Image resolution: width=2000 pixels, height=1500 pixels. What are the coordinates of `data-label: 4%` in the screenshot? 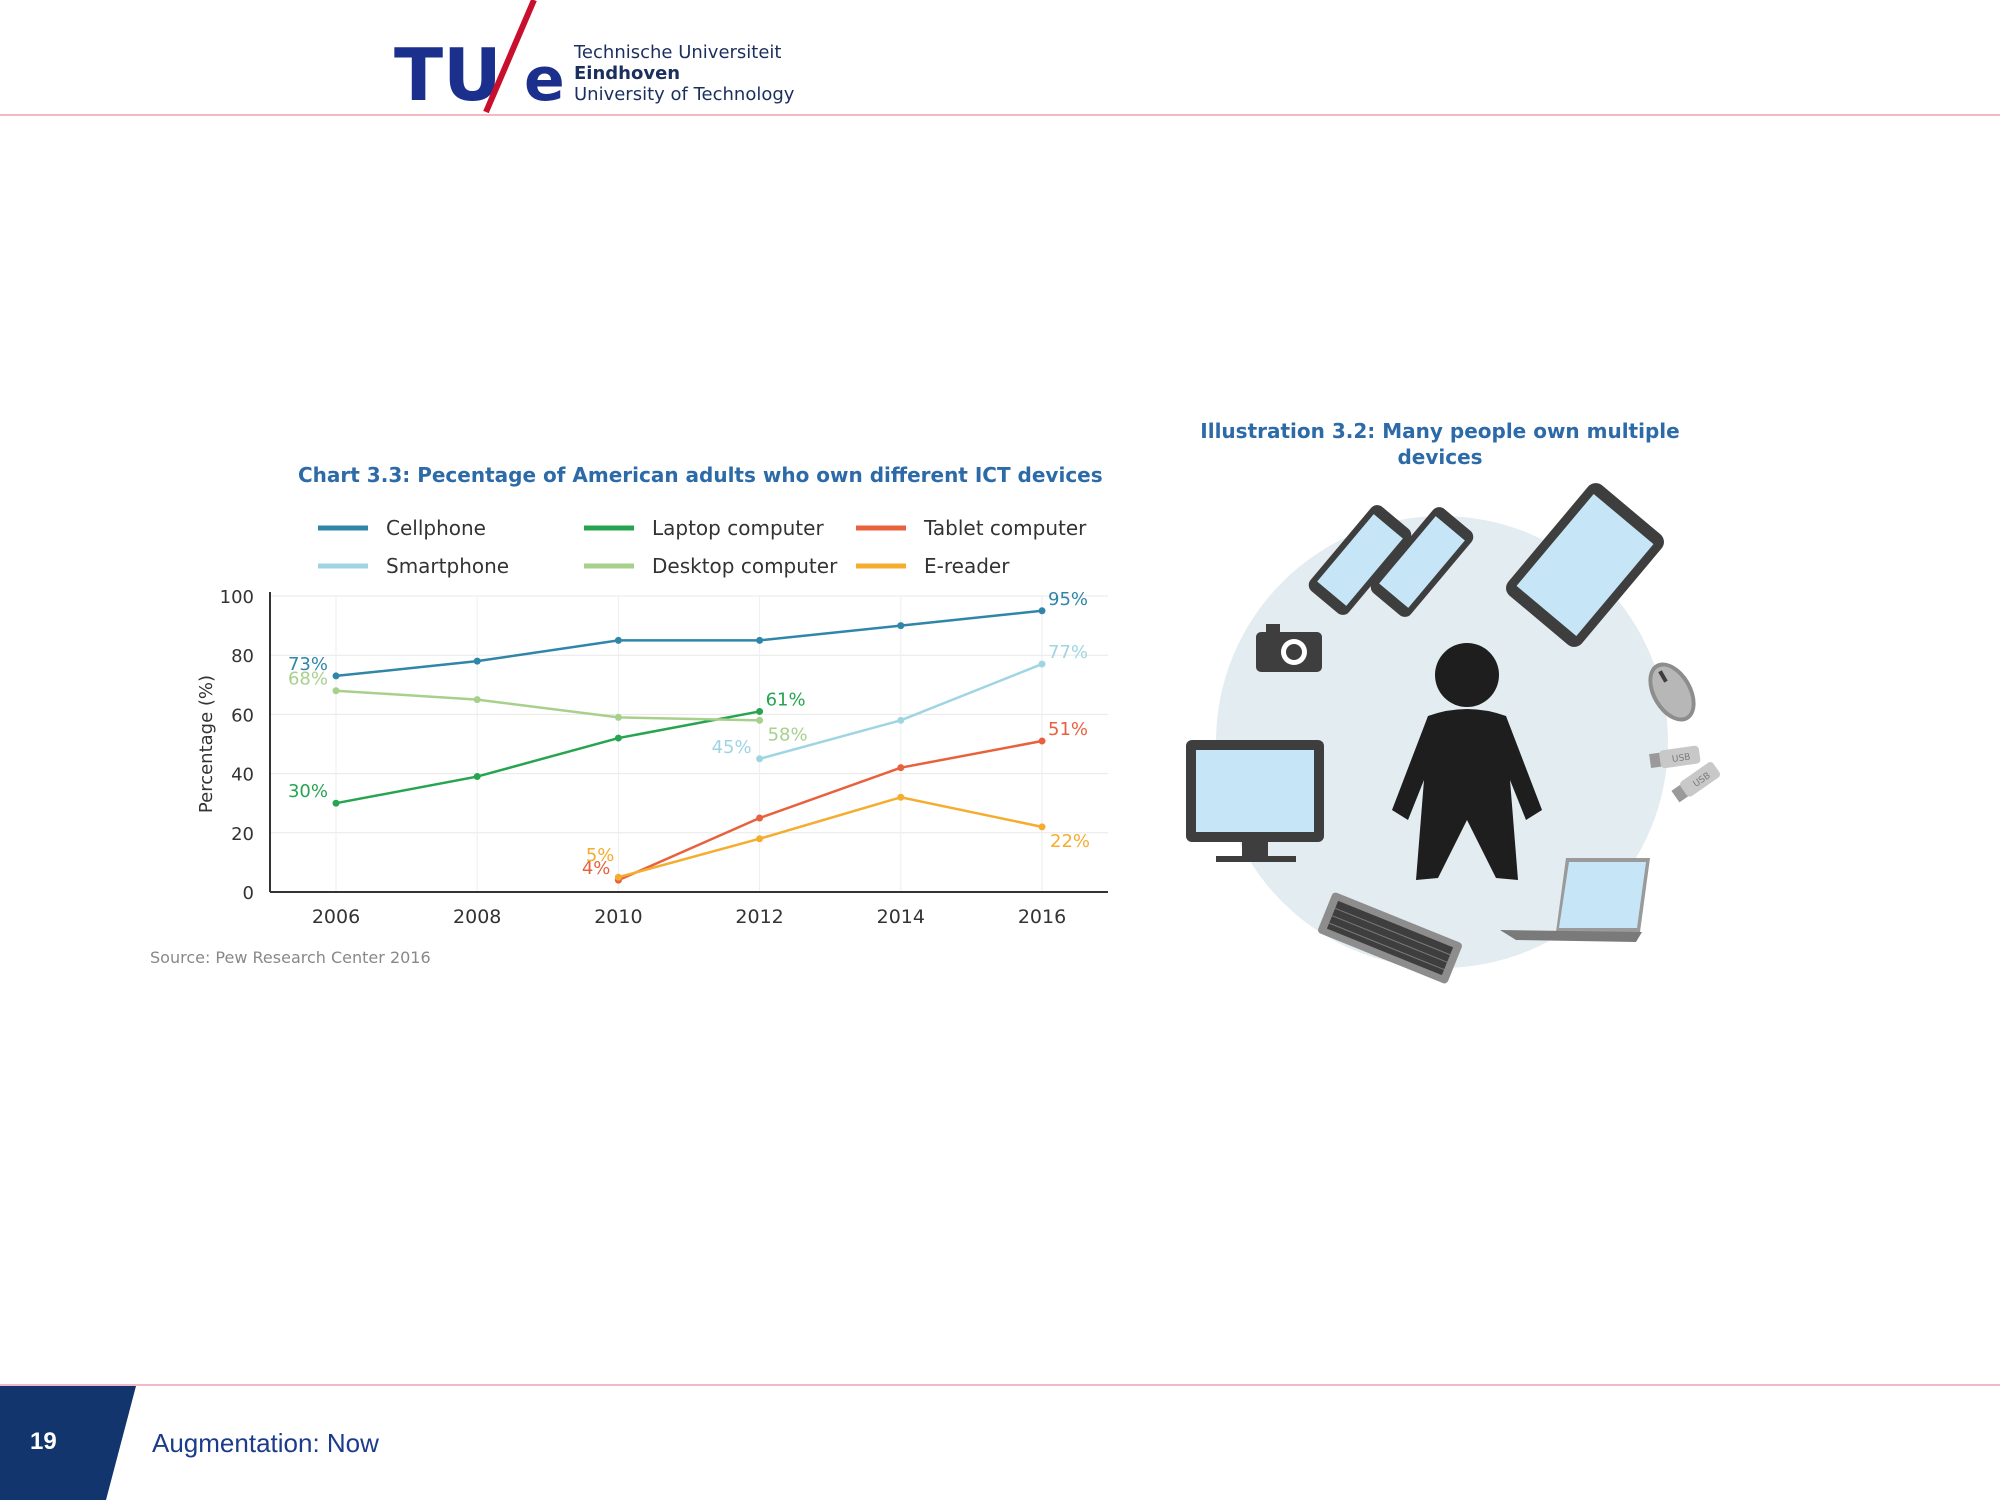 It's located at (596, 868).